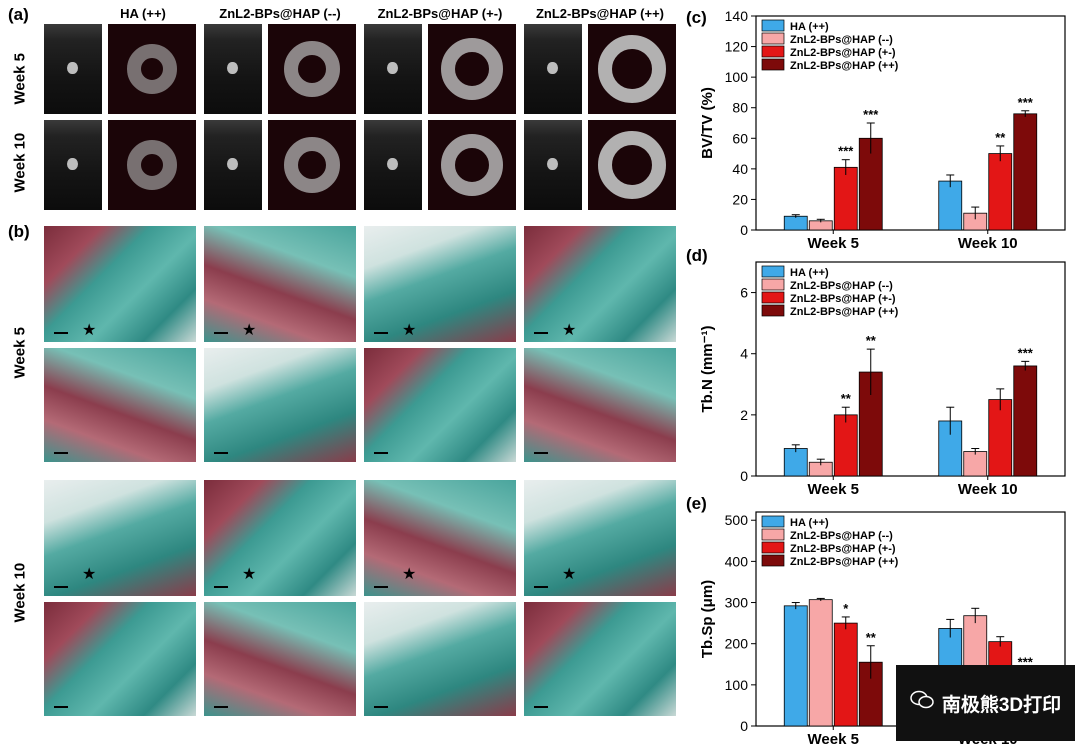 The height and width of the screenshot is (746, 1080). What do you see at coordinates (737, 77) in the screenshot?
I see `y-tick-label: 100` at bounding box center [737, 77].